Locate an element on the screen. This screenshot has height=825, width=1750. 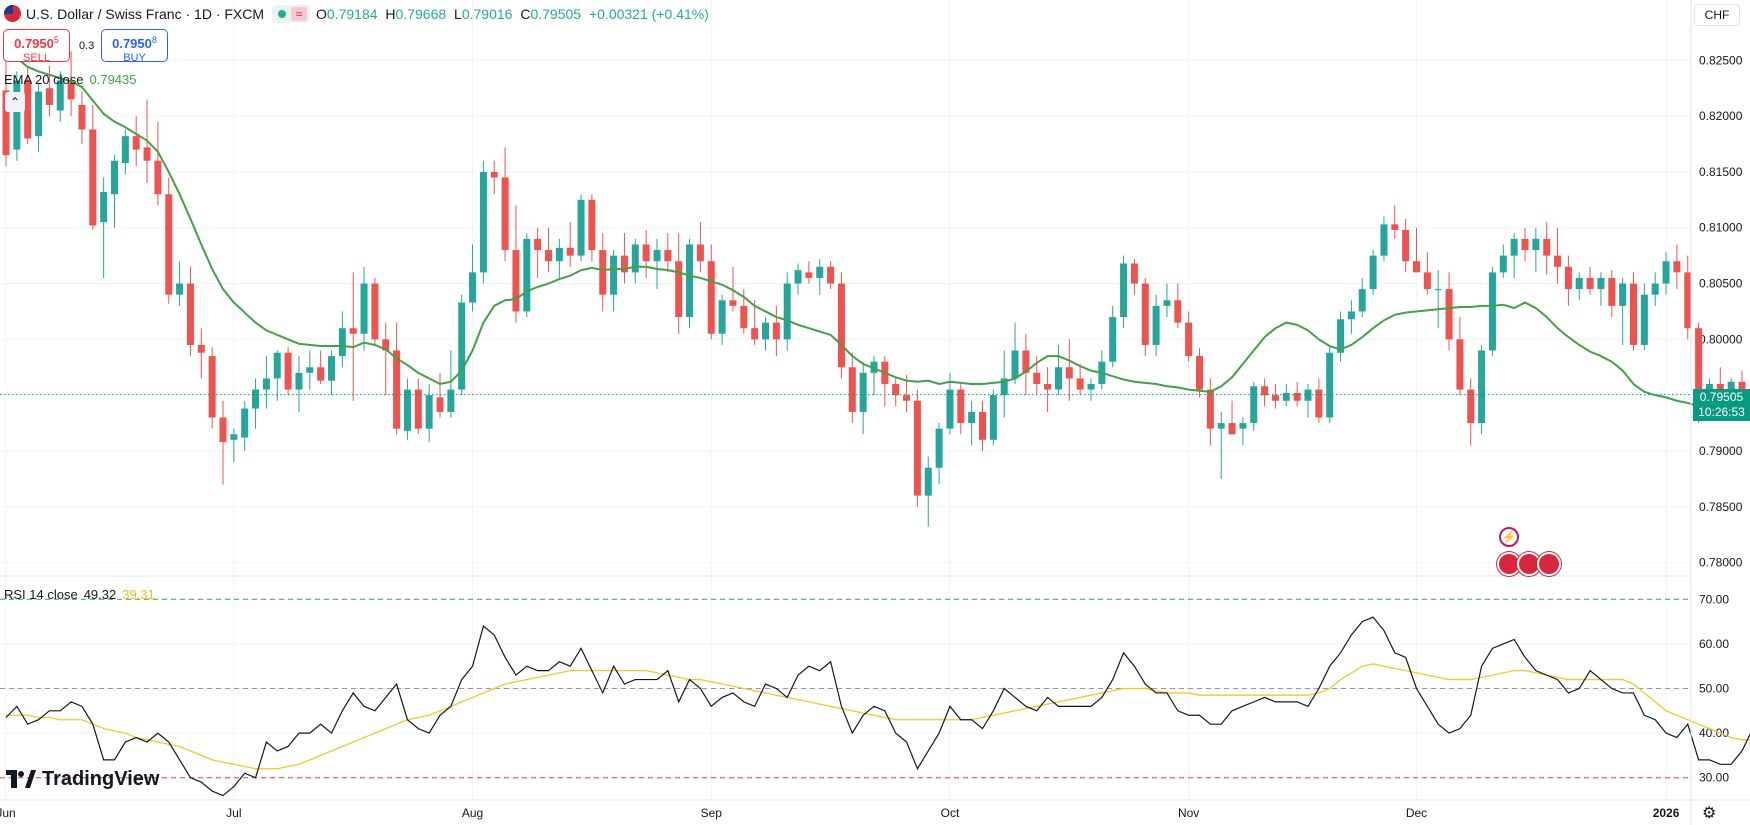
low-value: 0.79016 is located at coordinates (487, 14).